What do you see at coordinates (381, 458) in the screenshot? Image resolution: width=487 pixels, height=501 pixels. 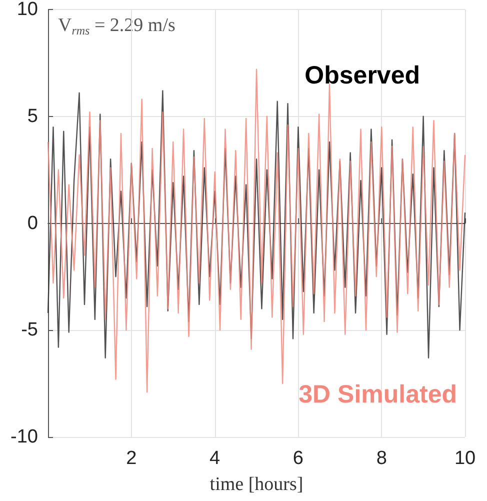 I see `x-tick-label: 8` at bounding box center [381, 458].